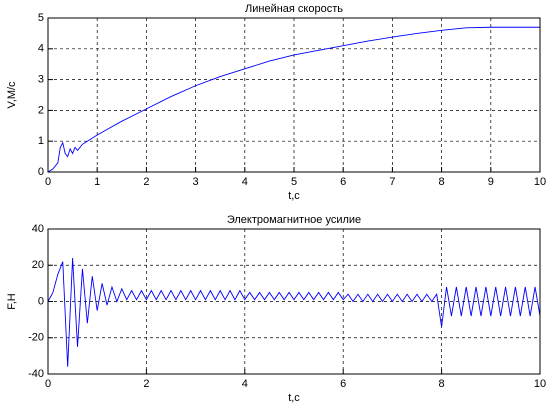  I want to click on y-tick-label: 1, so click(41, 141).